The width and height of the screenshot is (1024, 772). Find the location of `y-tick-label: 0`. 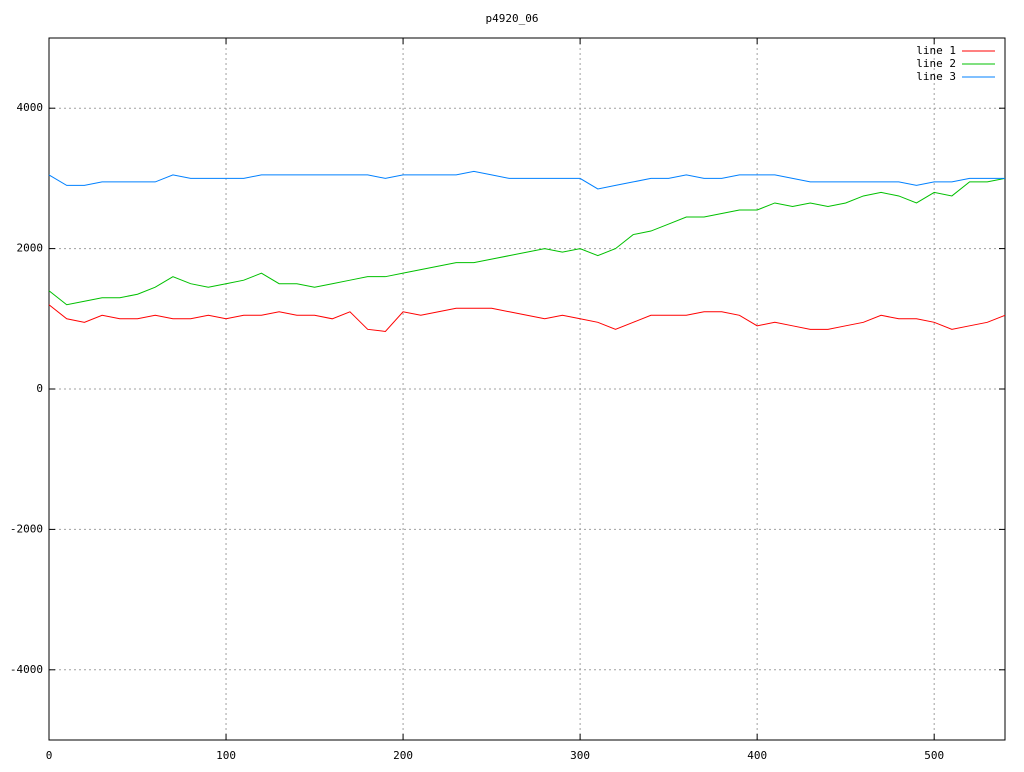

y-tick-label: 0 is located at coordinates (39, 388).